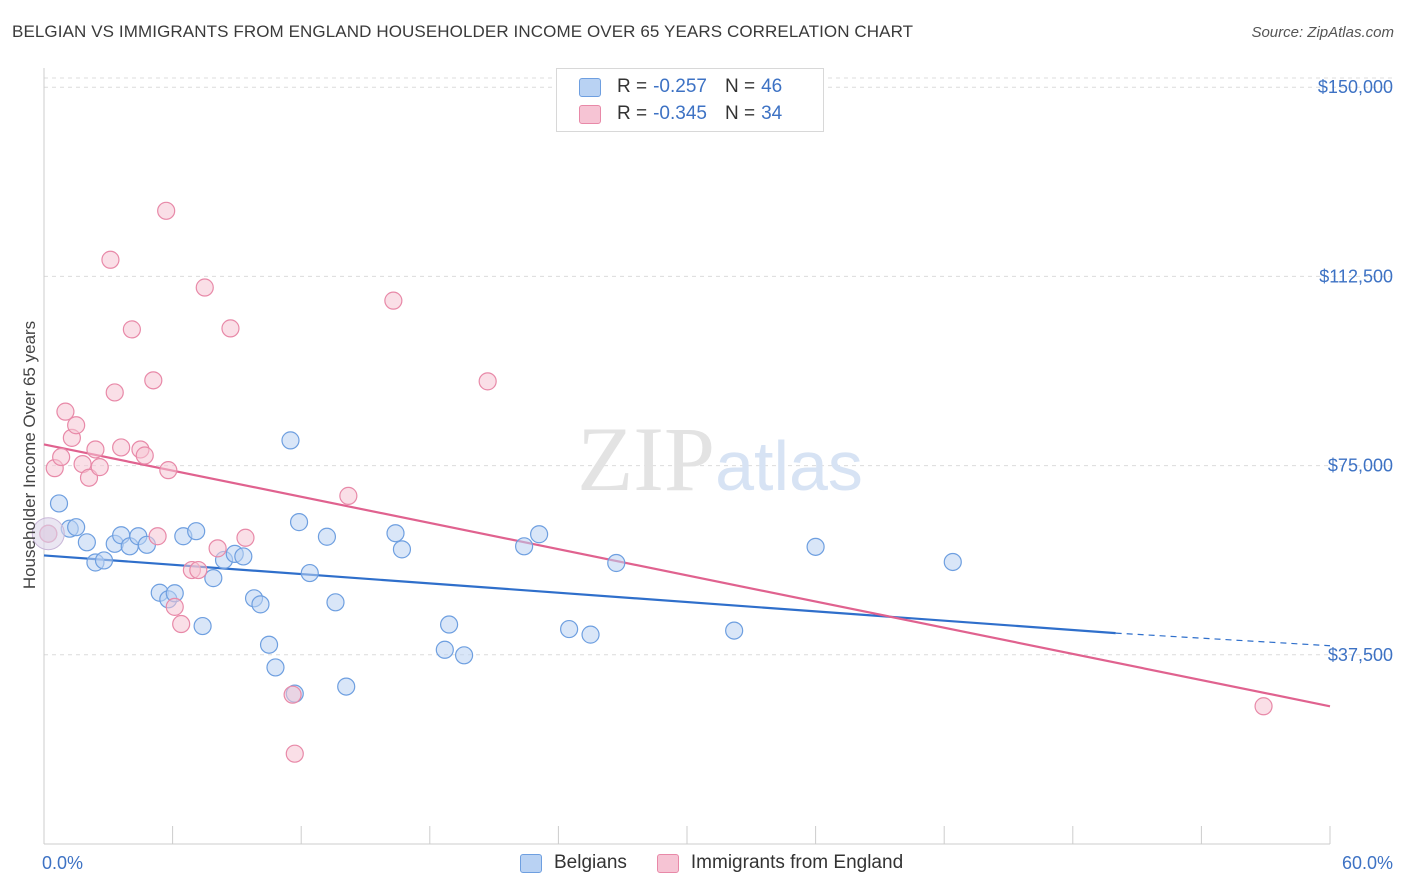 Image resolution: width=1406 pixels, height=892 pixels. Describe the element at coordinates (1367, 863) in the screenshot. I see `x-tick-label: 60.0%` at that location.